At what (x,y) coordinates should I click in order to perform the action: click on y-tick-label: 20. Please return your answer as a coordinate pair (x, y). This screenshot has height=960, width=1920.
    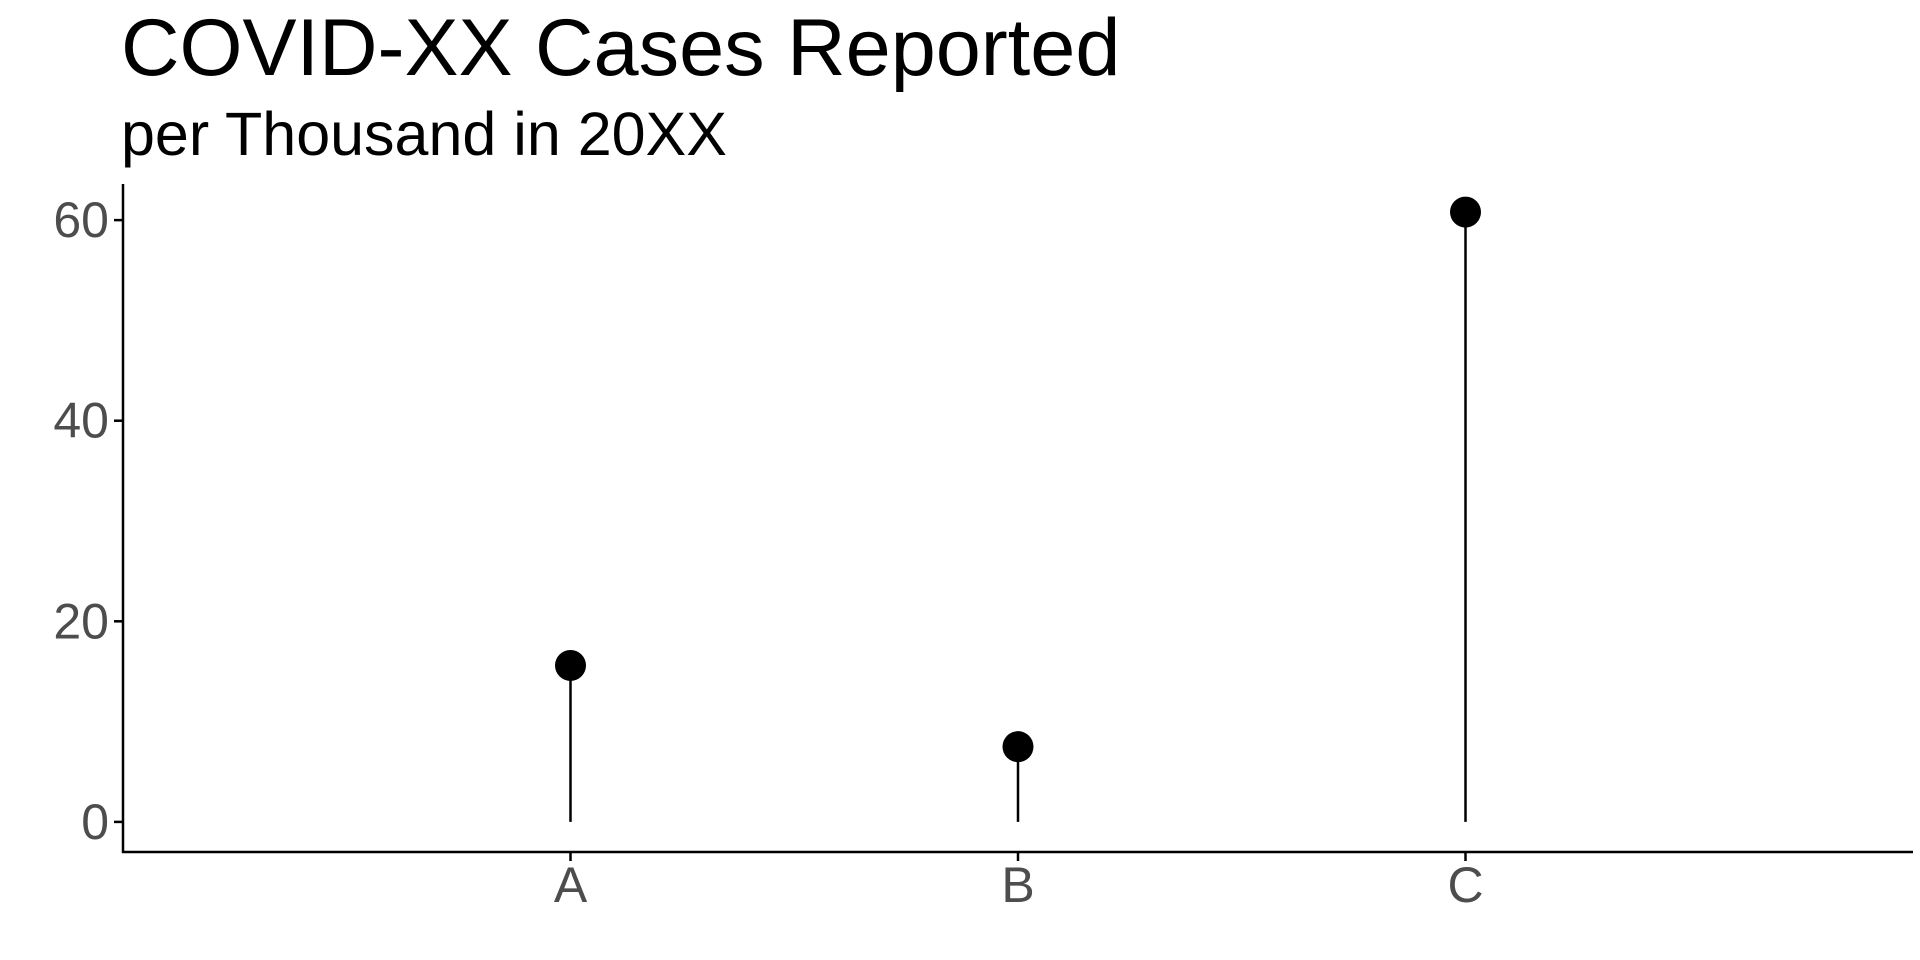
    Looking at the image, I should click on (81, 621).